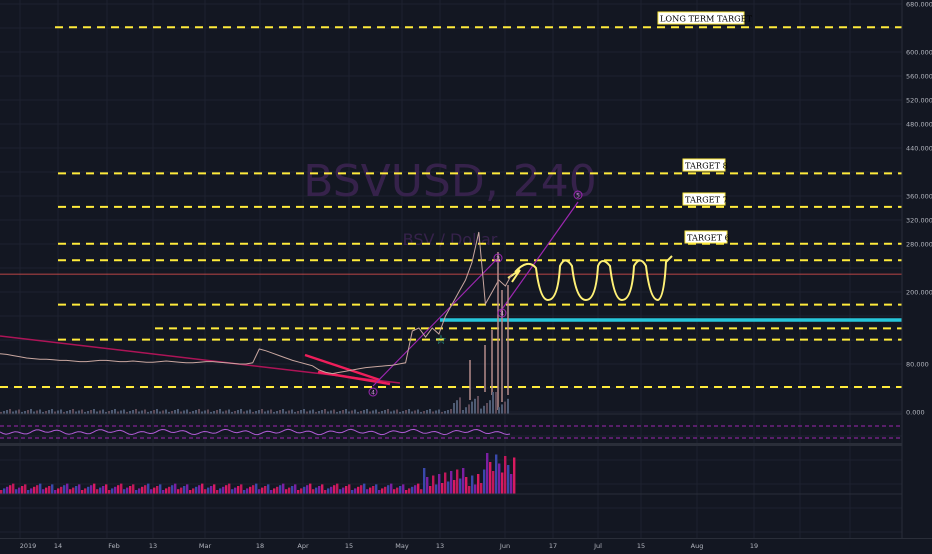  What do you see at coordinates (354, 378) in the screenshot?
I see `wedge-bottom` at bounding box center [354, 378].